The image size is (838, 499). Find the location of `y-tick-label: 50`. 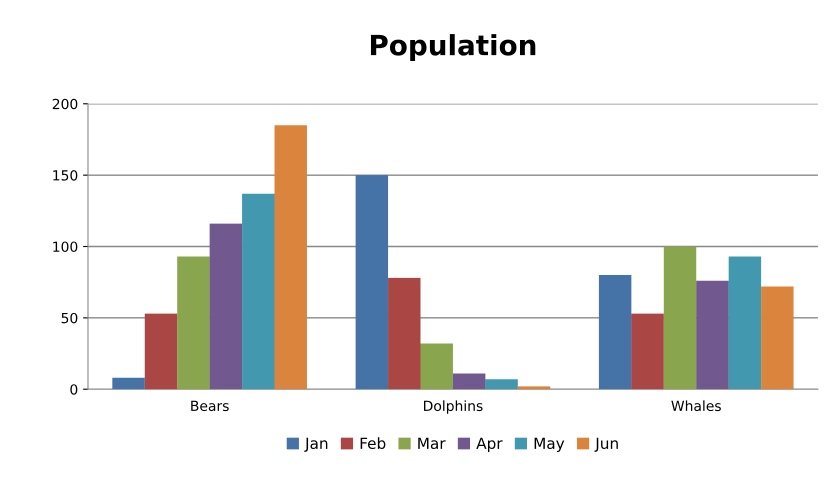

y-tick-label: 50 is located at coordinates (70, 318).